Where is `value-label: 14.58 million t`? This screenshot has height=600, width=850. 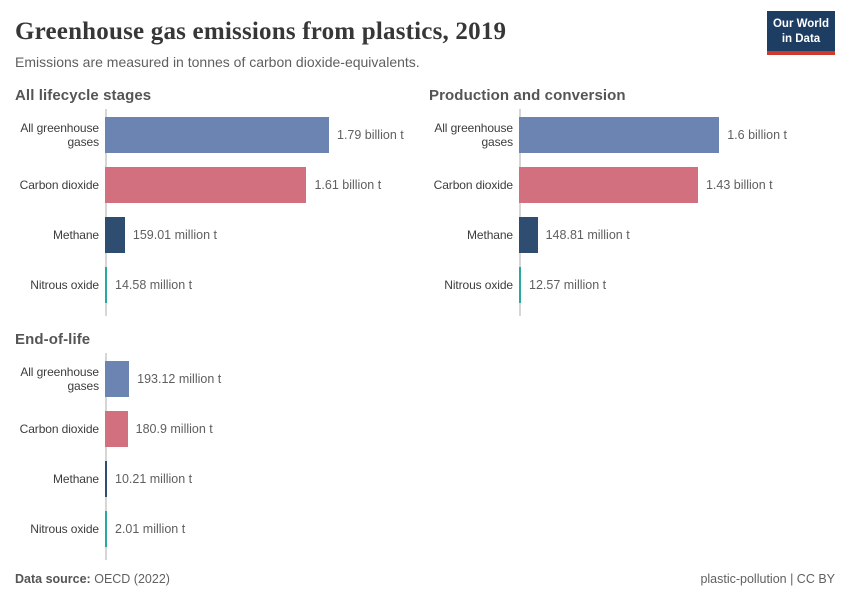
value-label: 14.58 million t is located at coordinates (154, 285).